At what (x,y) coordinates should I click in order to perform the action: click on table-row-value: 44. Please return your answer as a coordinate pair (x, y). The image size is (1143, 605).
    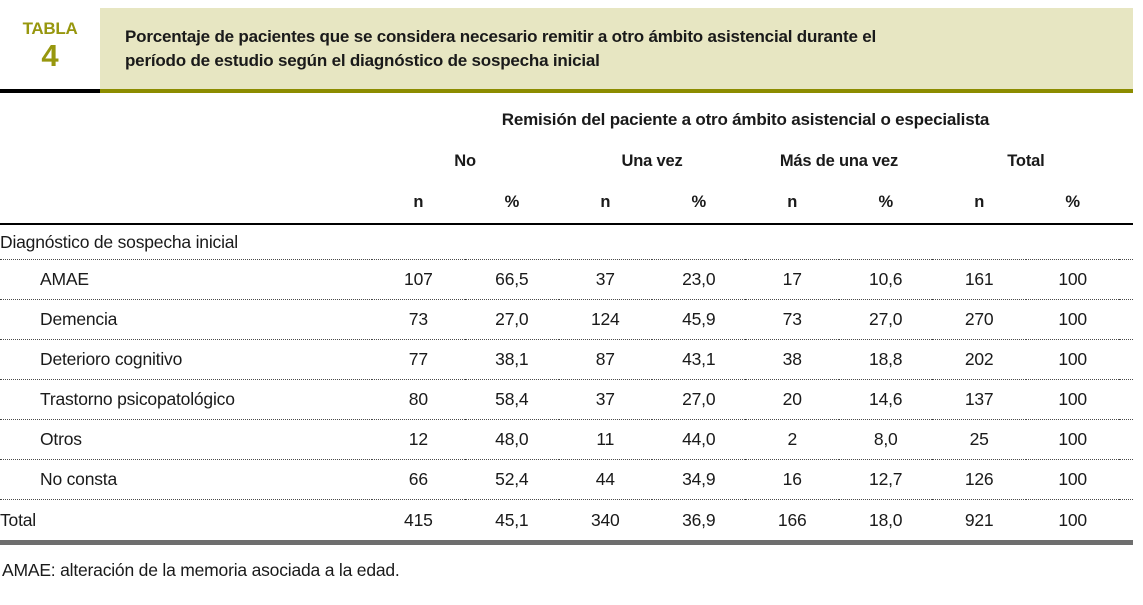
    Looking at the image, I should click on (605, 479).